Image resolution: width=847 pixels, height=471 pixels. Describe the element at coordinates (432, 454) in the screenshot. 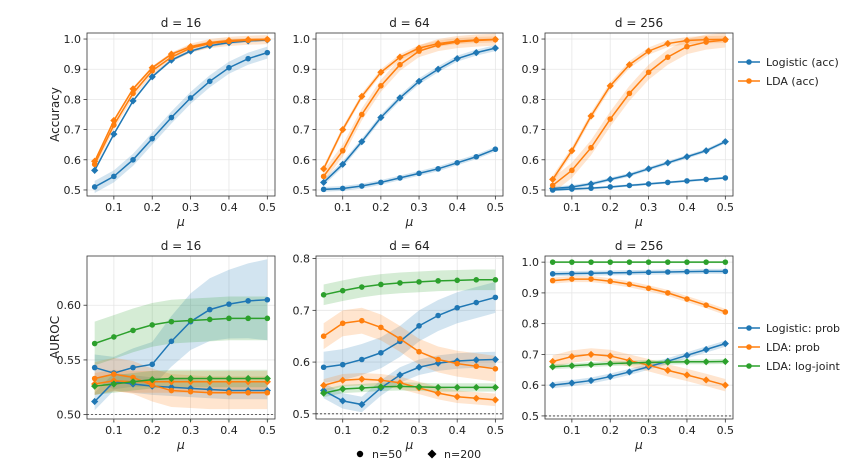

I see `marker-legend-diamond-icon` at that location.